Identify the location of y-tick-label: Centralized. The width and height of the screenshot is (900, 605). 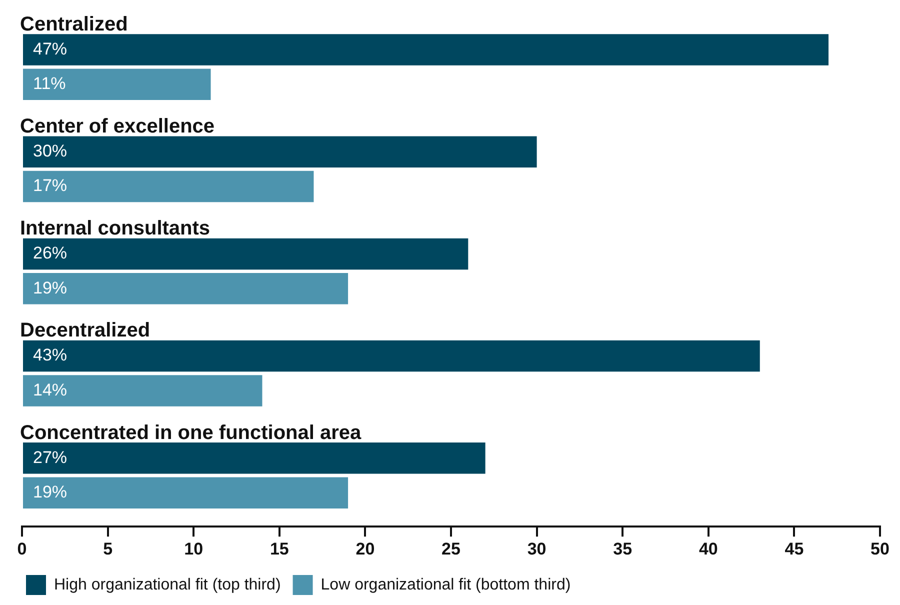
(74, 24).